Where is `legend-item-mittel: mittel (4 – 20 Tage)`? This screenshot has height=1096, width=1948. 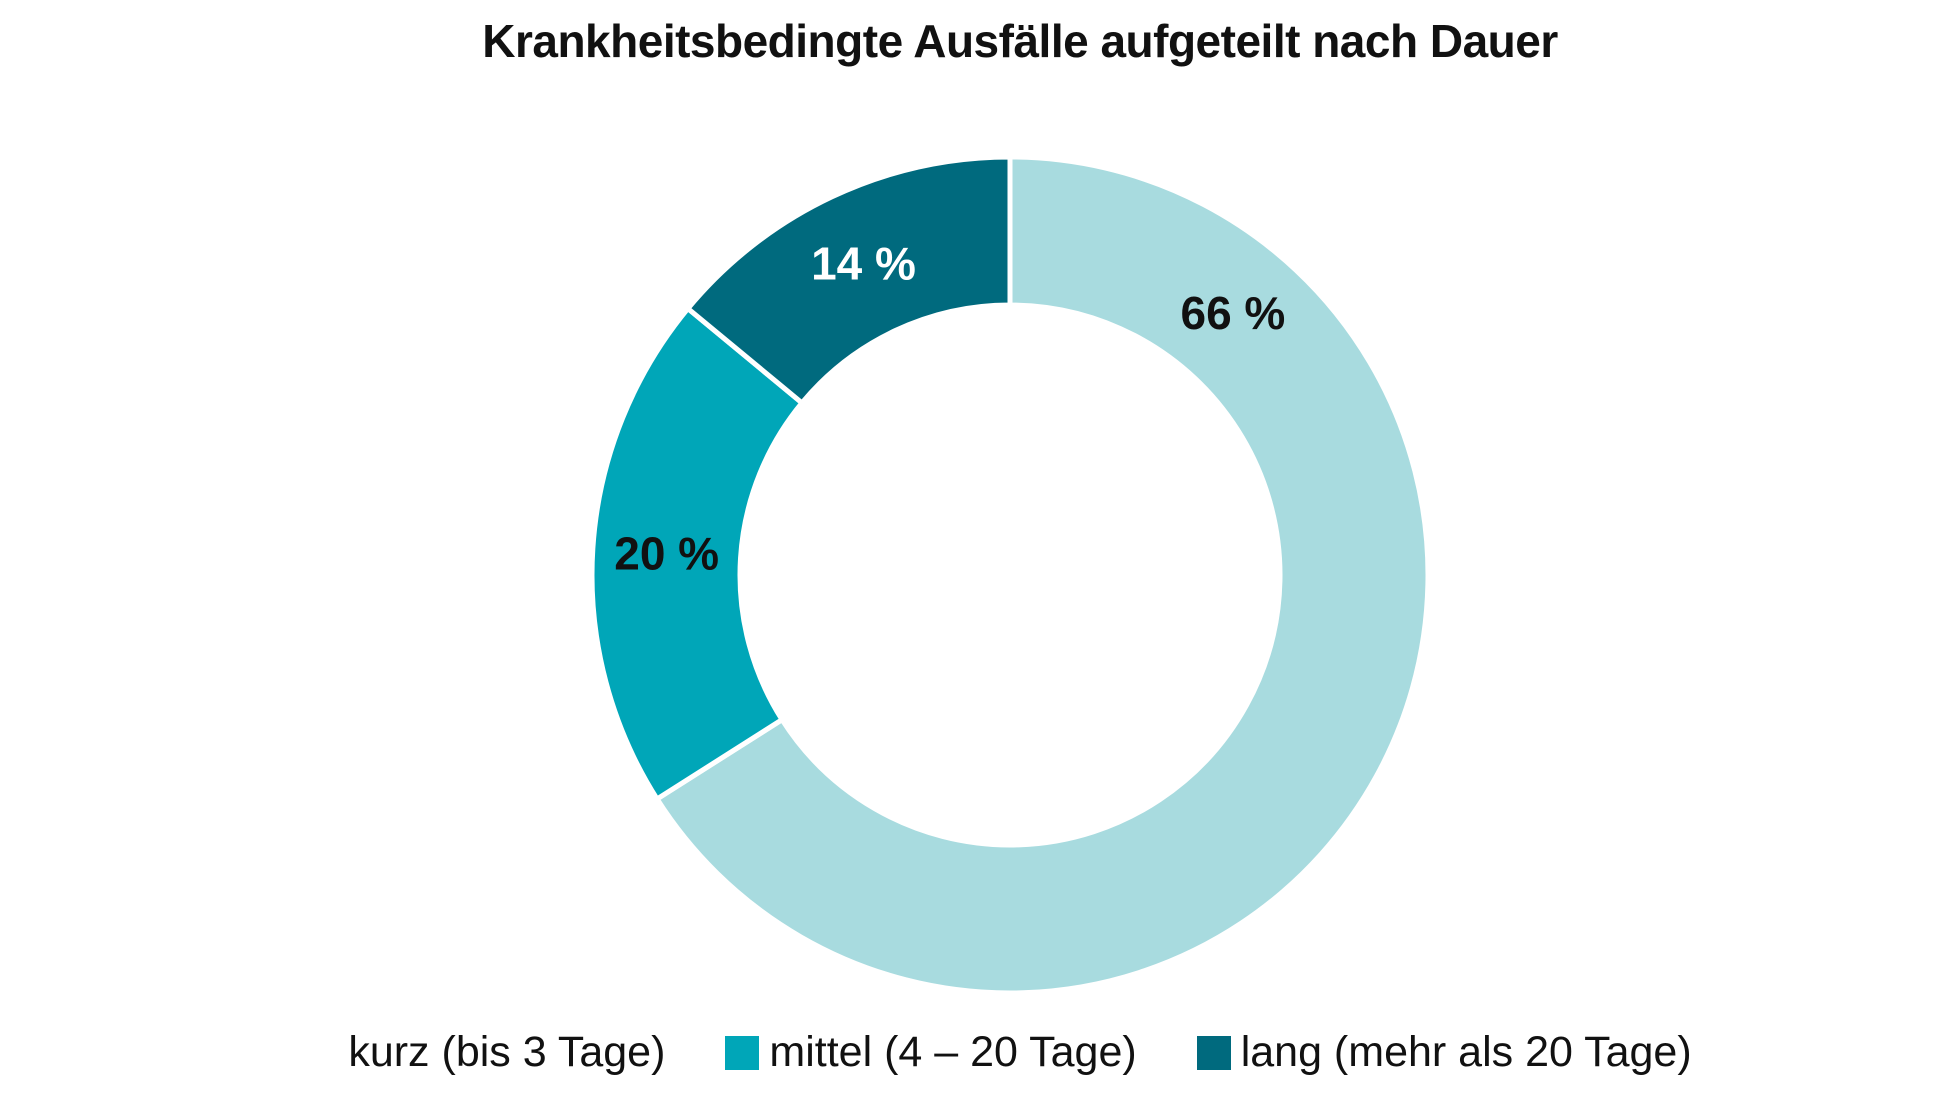
legend-item-mittel: mittel (4 – 20 Tage) is located at coordinates (931, 1052).